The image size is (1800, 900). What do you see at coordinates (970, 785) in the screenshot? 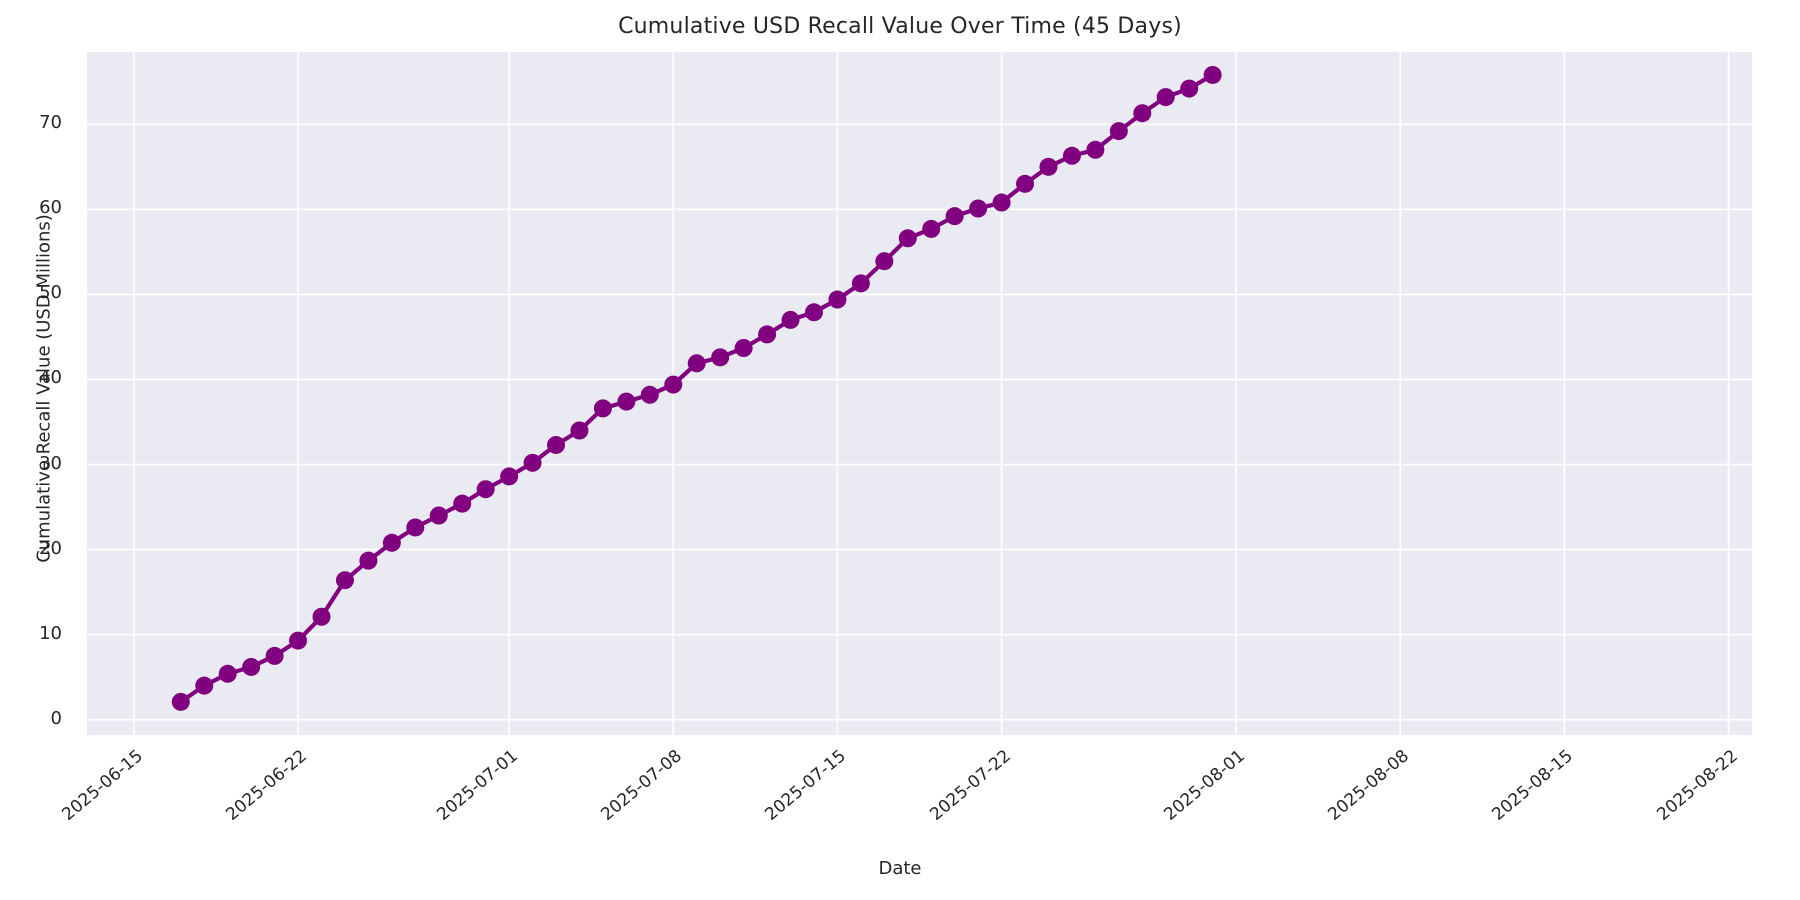
I see `x-tick-label-2025-07-22: 2025-07-22` at bounding box center [970, 785].